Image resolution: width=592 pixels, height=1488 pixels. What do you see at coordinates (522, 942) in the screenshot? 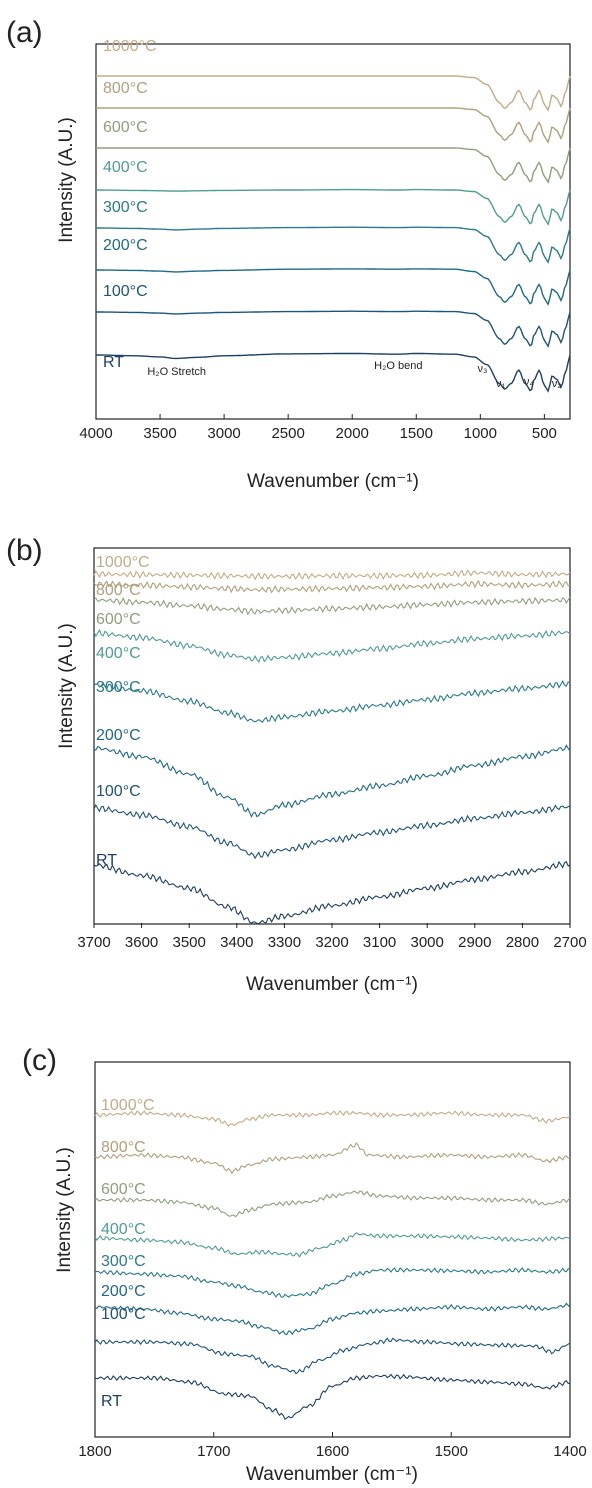
I see `x-tick-label: 2800` at bounding box center [522, 942].